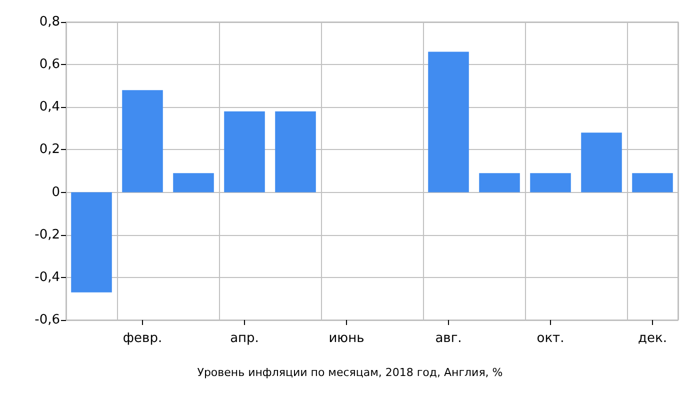 This screenshot has width=700, height=400. Describe the element at coordinates (142, 338) in the screenshot. I see `x-tick-label: февр.` at that location.